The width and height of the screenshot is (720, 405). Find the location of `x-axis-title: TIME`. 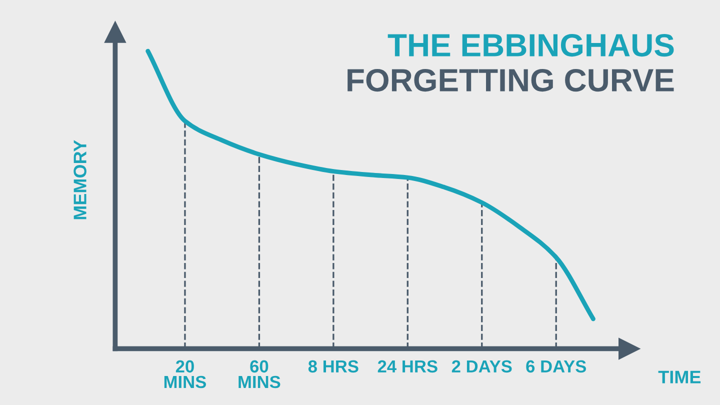

x-axis-title: TIME is located at coordinates (679, 377).